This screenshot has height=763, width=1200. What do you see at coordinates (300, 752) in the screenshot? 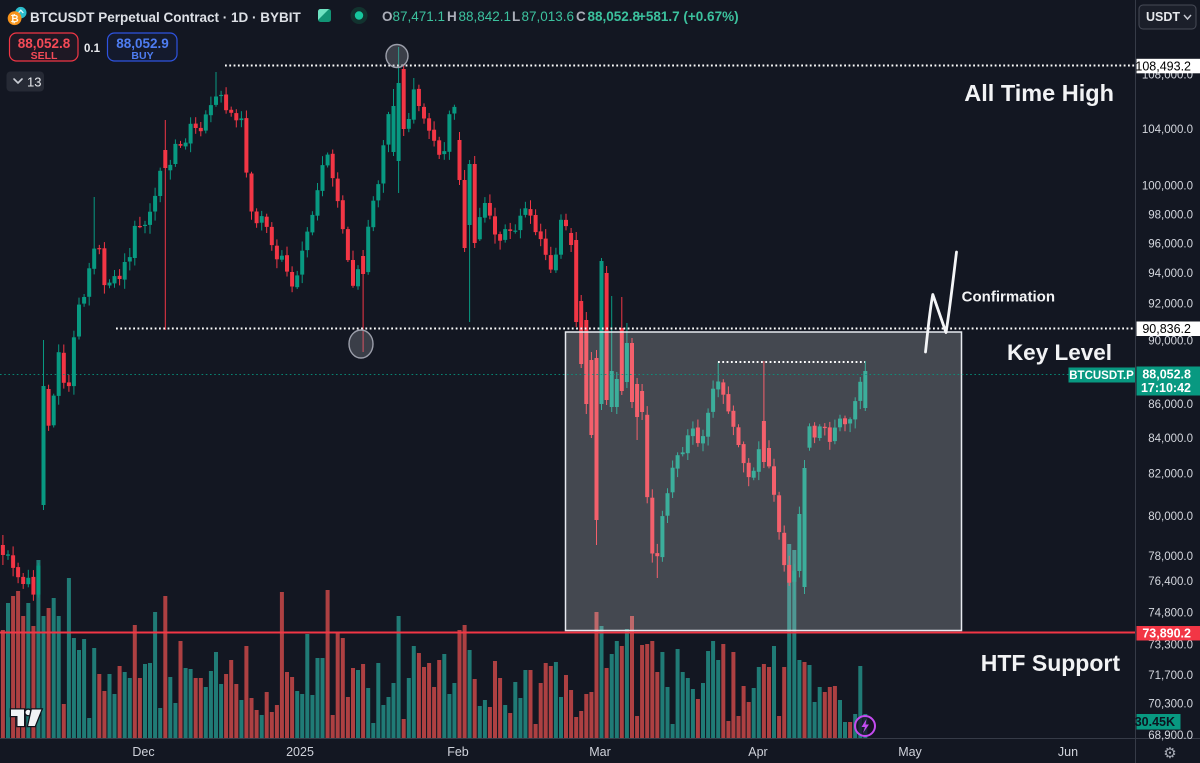
I see `svg-text: 2025` at bounding box center [300, 752].